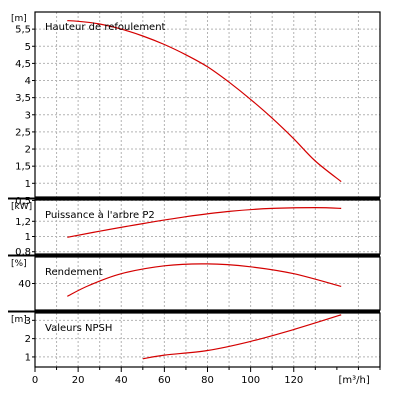  What do you see at coordinates (19, 264) in the screenshot?
I see `y-unit-label: [%]` at bounding box center [19, 264].